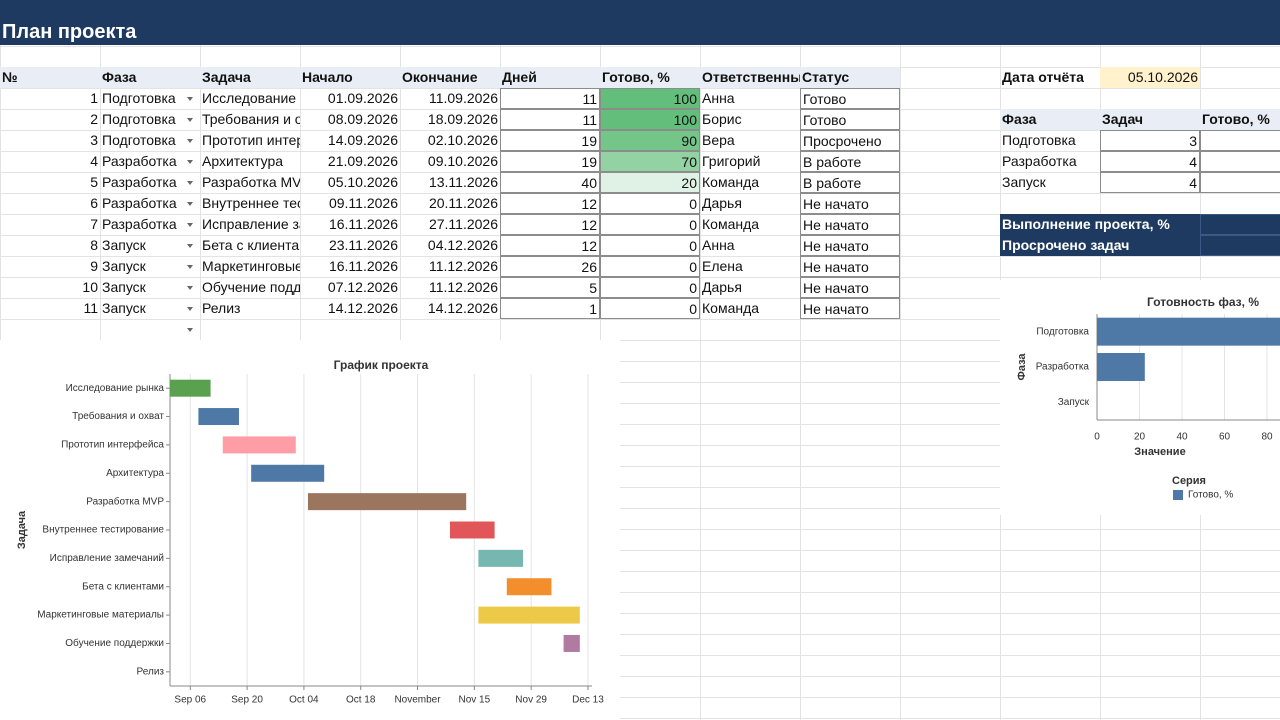 Image resolution: width=1280 pixels, height=720 pixels. What do you see at coordinates (650, 161) in the screenshot?
I see `table-cell: 70` at bounding box center [650, 161].